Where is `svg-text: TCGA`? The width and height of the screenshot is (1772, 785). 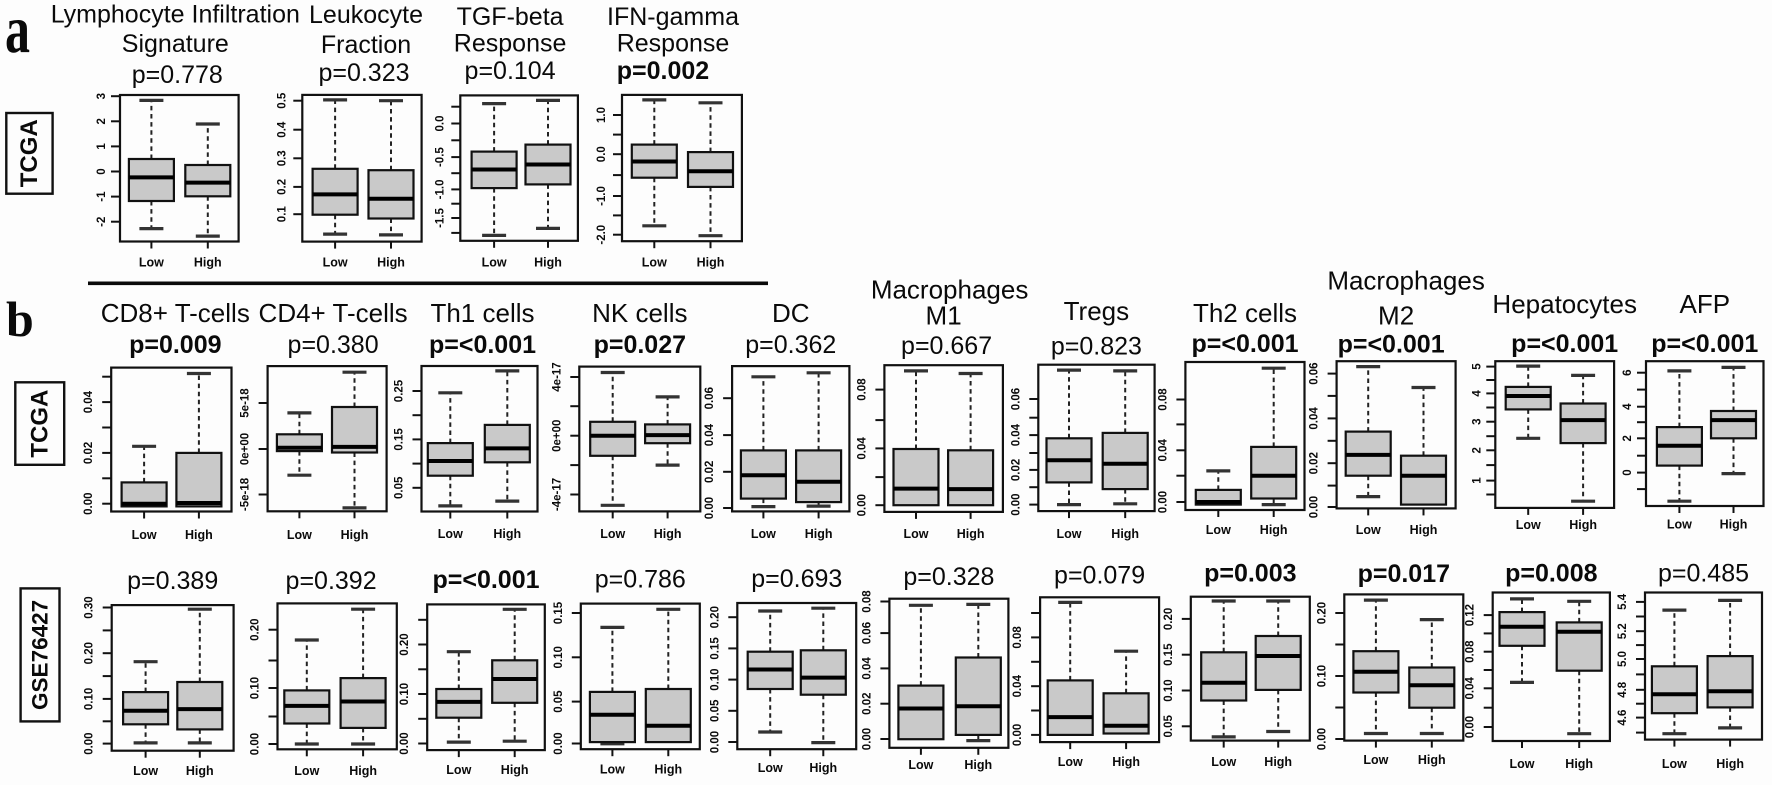 svg-text: TCGA is located at coordinates (39, 424).